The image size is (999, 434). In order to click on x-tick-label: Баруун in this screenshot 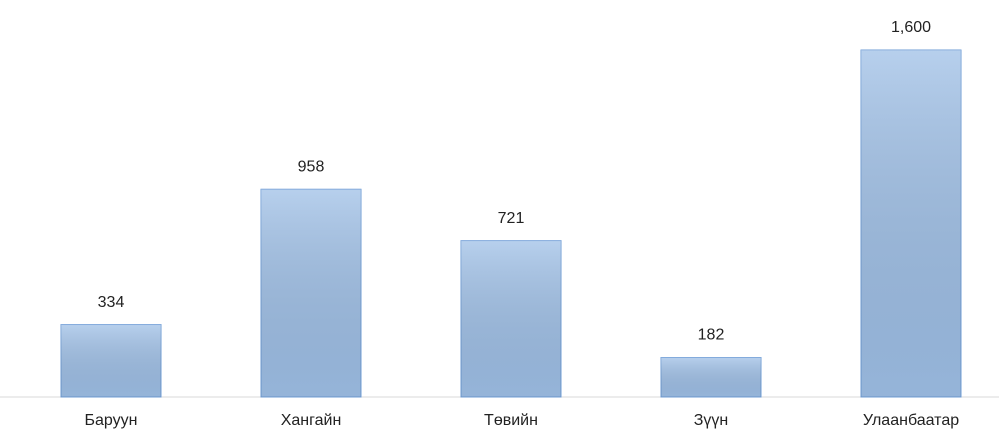, I will do `click(111, 420)`.